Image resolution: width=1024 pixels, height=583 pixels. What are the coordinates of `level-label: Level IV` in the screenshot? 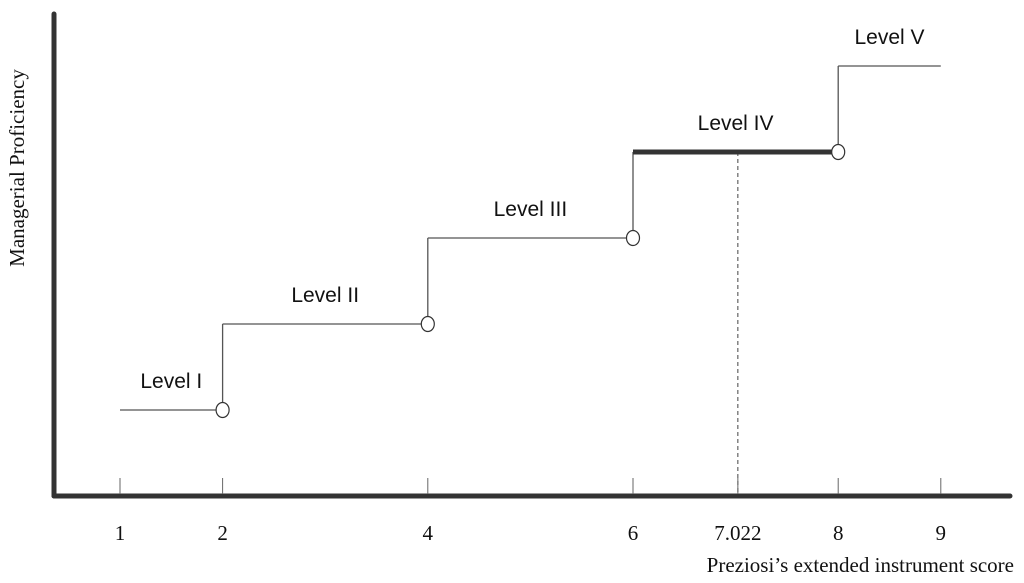 It's located at (736, 123).